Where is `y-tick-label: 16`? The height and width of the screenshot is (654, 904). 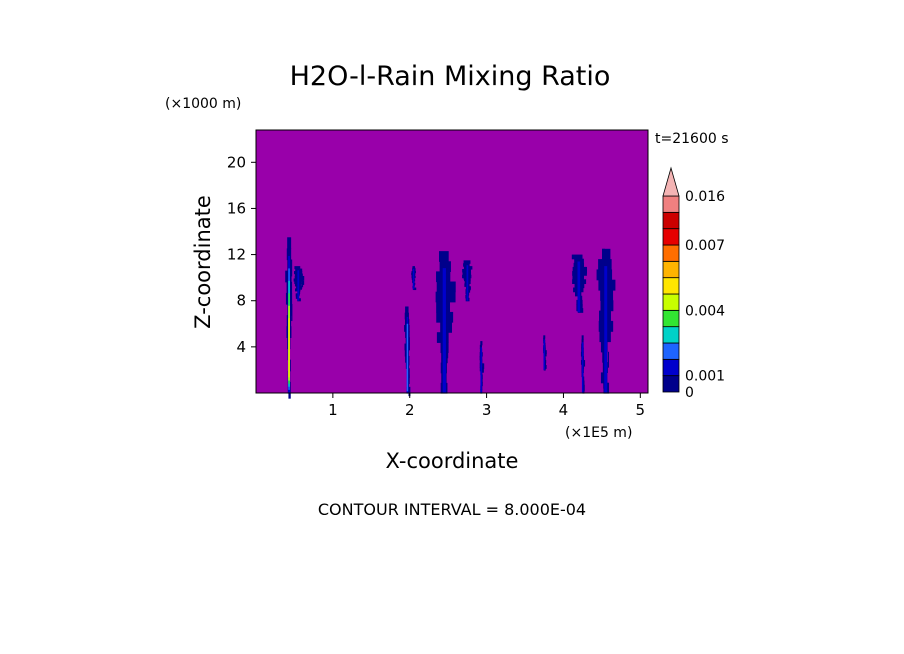 y-tick-label: 16 is located at coordinates (236, 208).